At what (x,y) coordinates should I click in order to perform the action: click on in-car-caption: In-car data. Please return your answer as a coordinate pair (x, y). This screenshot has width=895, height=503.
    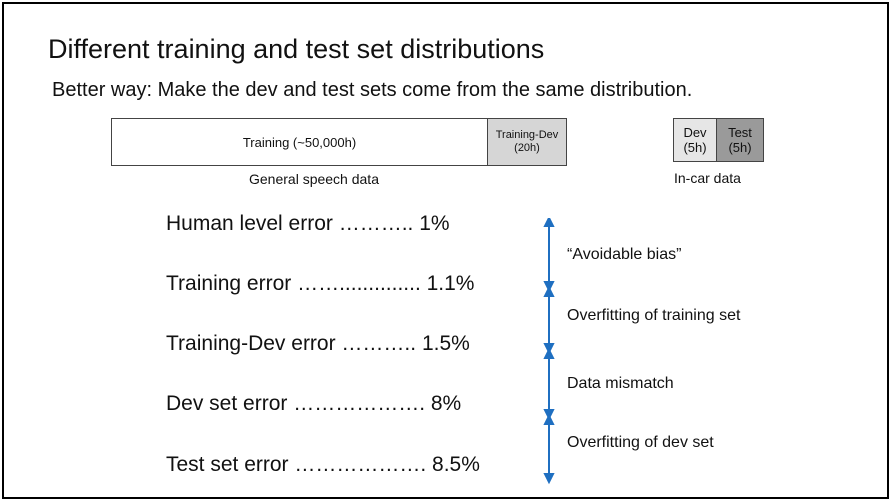
    Looking at the image, I should click on (707, 178).